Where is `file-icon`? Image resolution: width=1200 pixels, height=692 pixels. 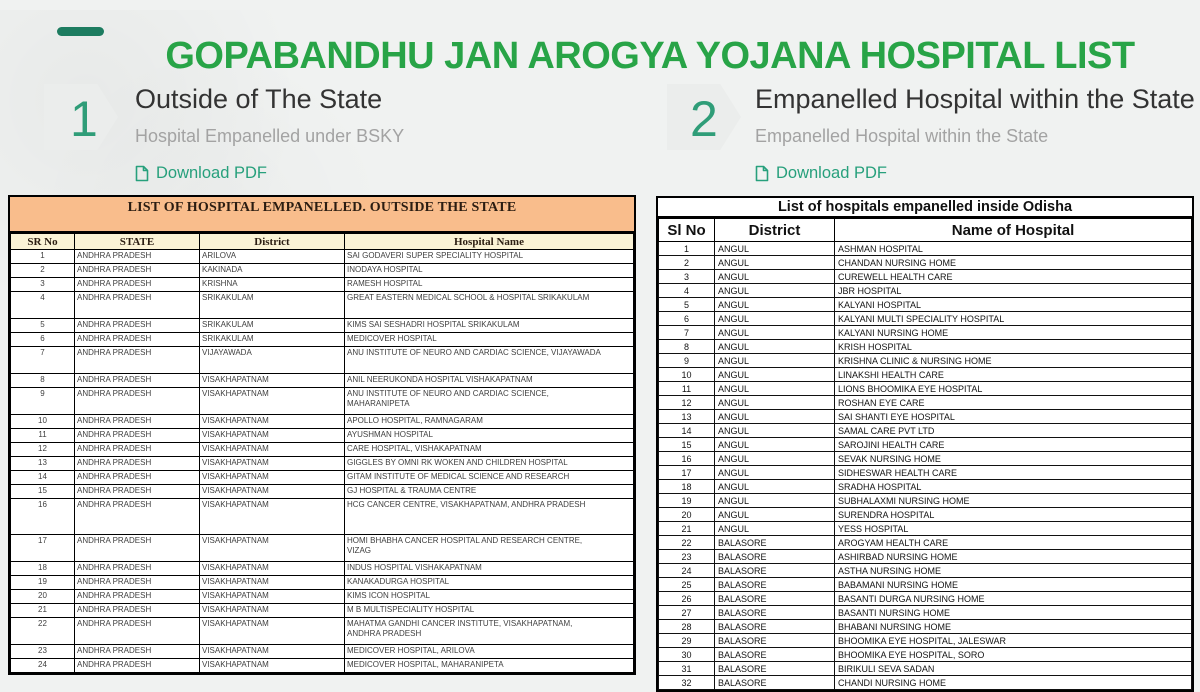
file-icon is located at coordinates (142, 173).